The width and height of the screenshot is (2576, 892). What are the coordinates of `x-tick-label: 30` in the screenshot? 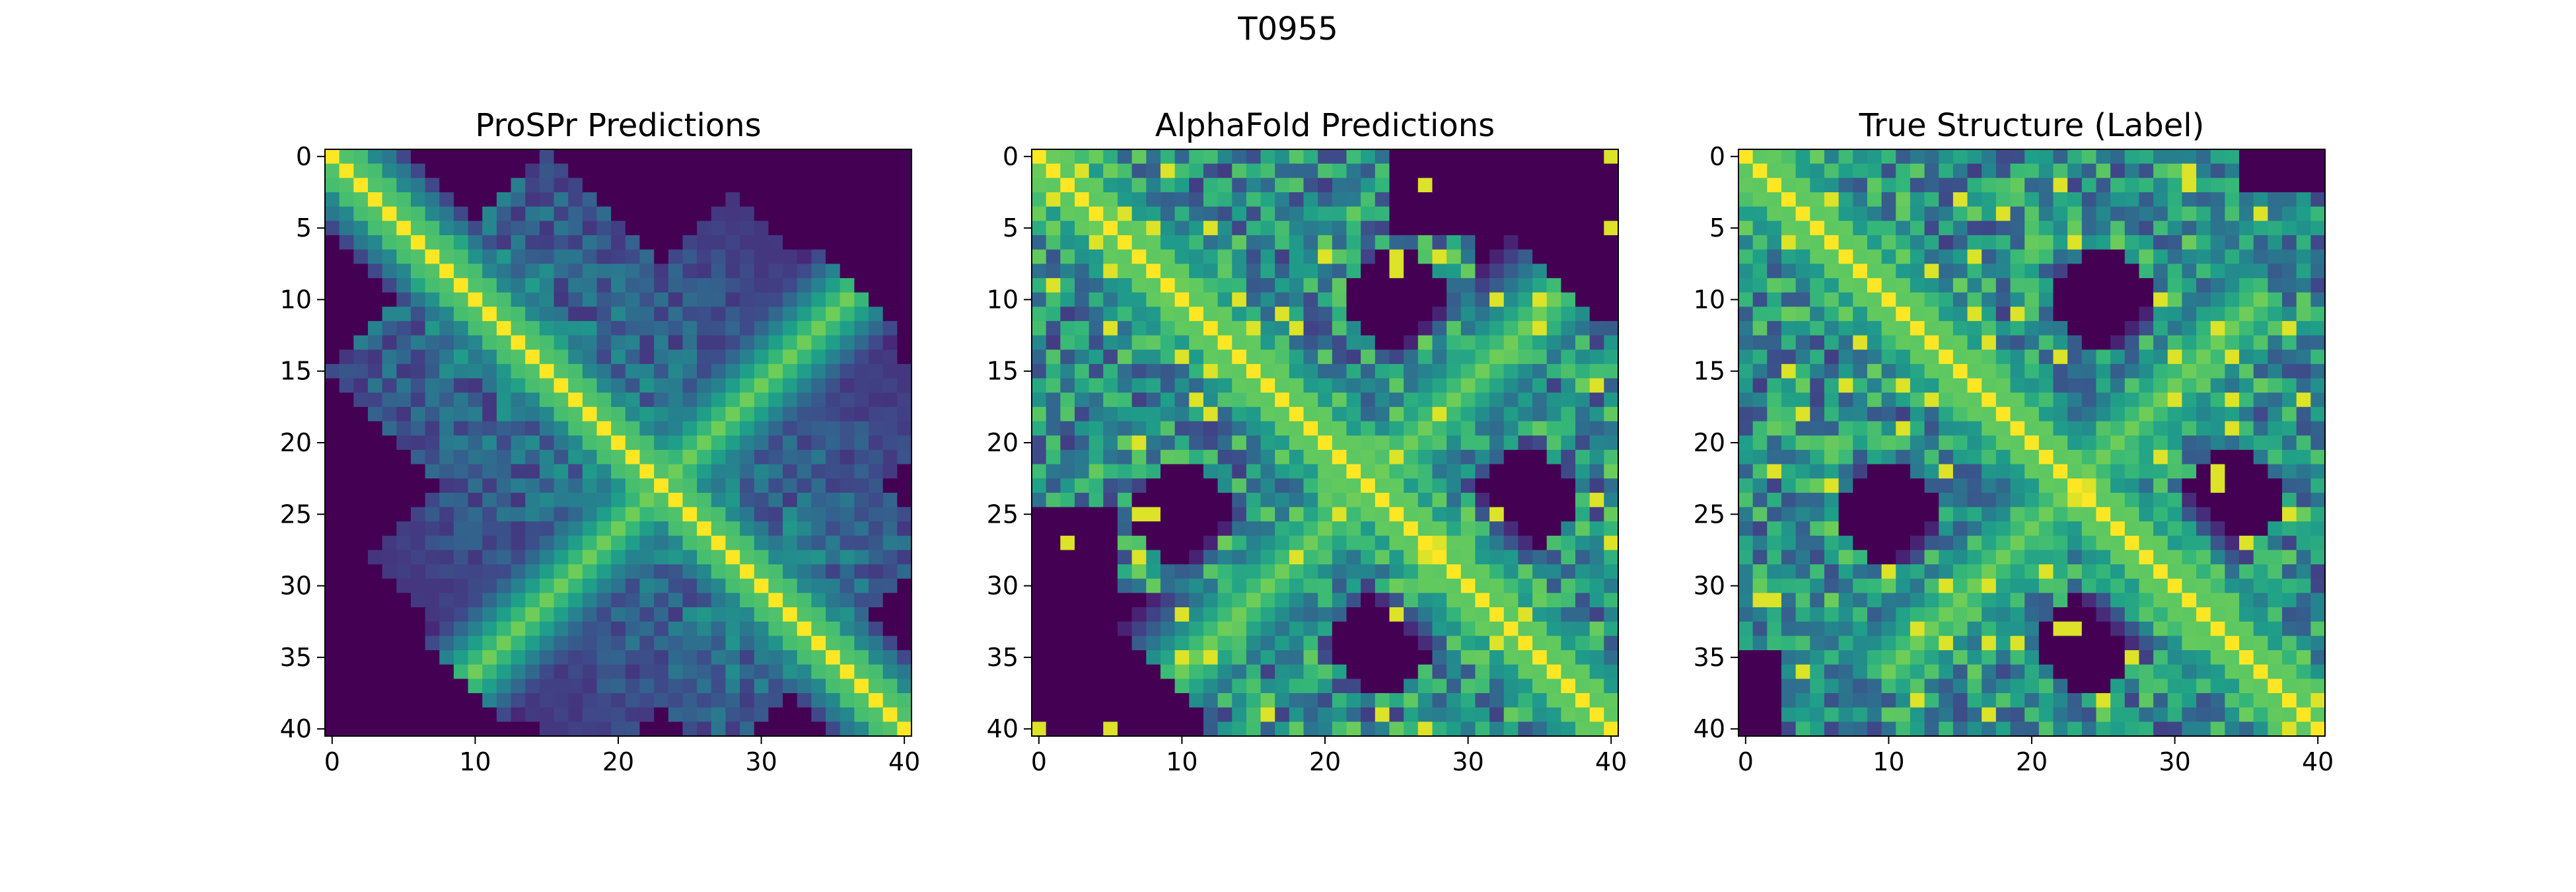 It's located at (761, 761).